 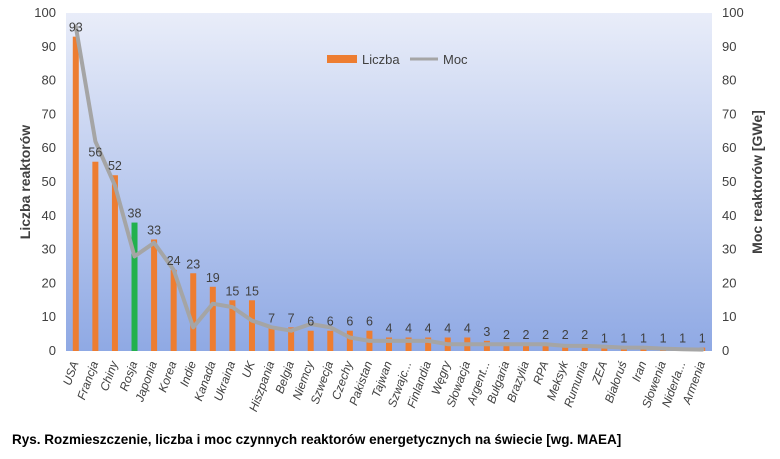 What do you see at coordinates (389, 344) in the screenshot?
I see `bar-tajwan` at bounding box center [389, 344].